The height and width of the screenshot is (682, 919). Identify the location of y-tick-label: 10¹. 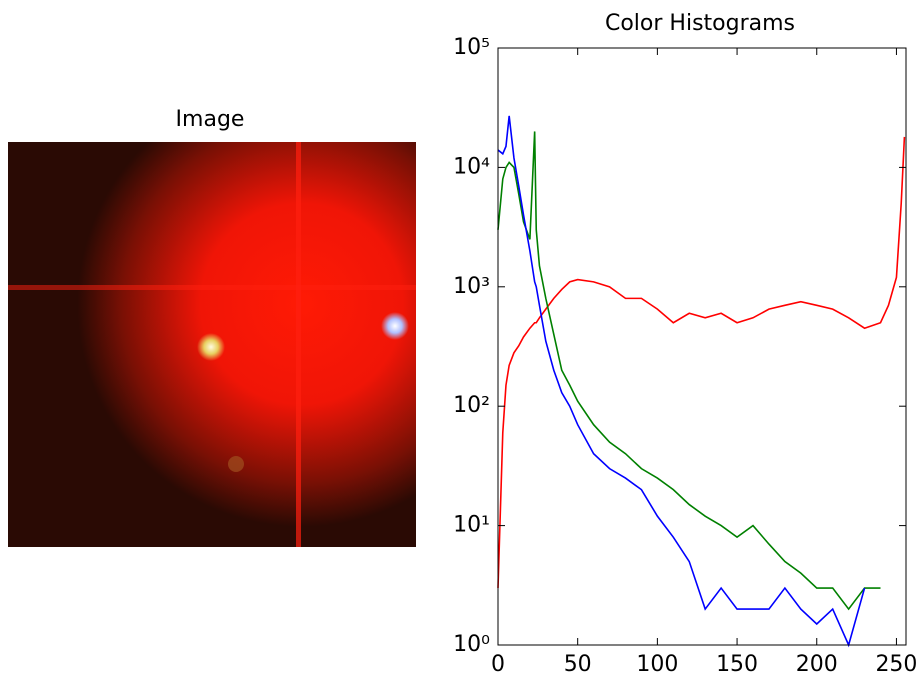
(471, 525).